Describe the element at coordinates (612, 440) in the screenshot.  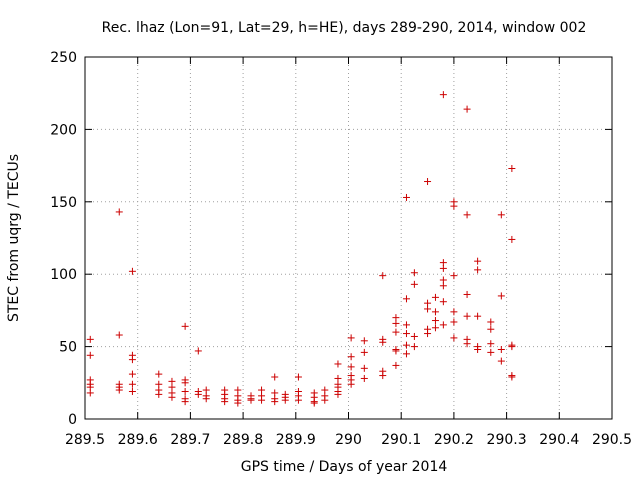
I see `x-tick-label: 290.5` at that location.